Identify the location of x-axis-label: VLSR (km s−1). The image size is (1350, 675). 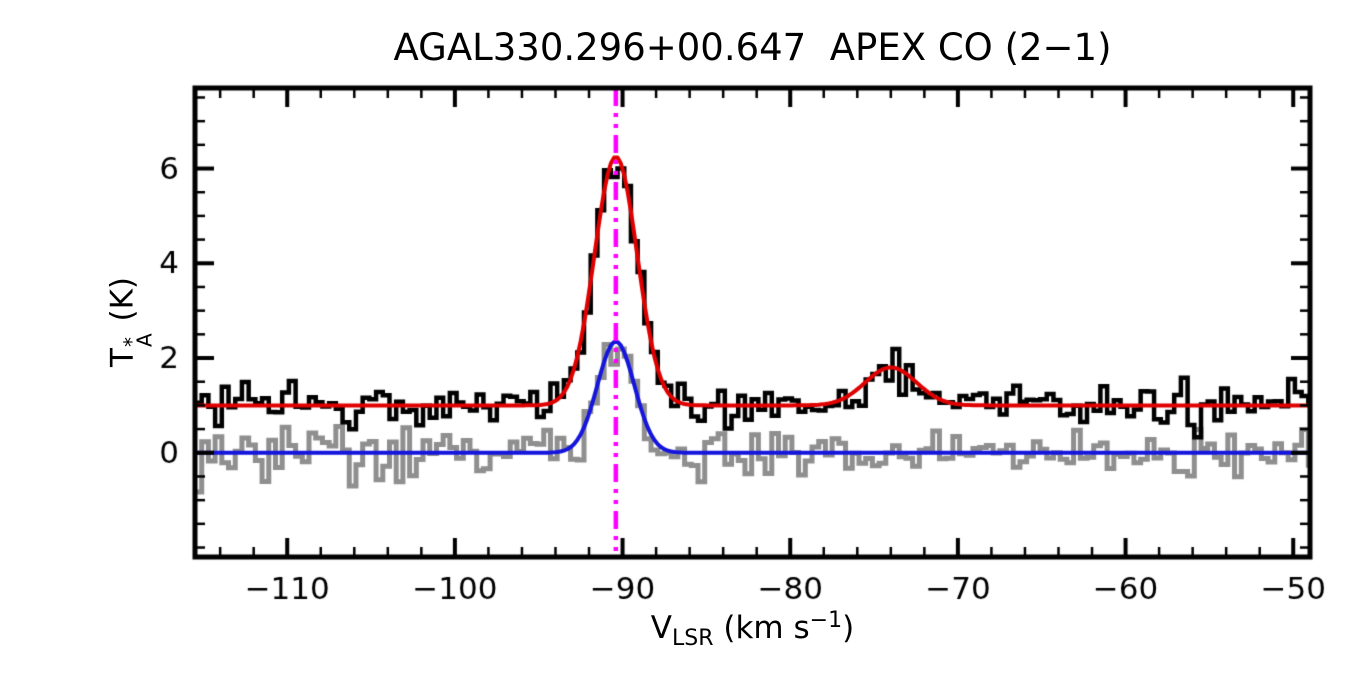
(752, 629).